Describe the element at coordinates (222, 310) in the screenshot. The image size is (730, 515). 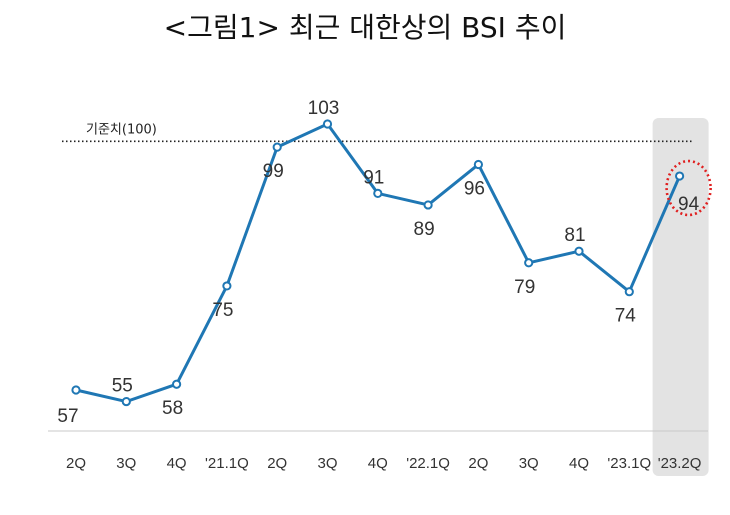
I see `data-label: 75` at that location.